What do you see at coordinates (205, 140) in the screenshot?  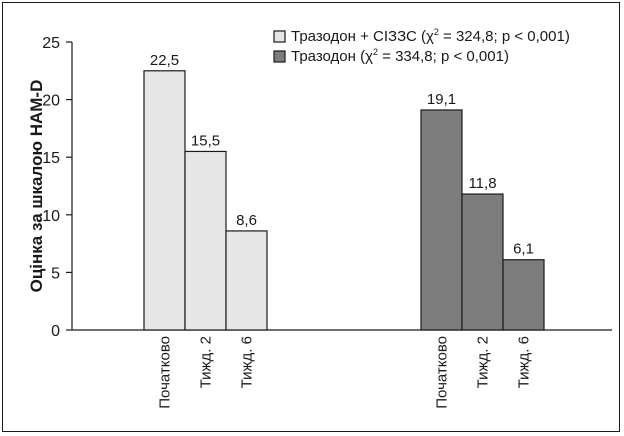 I see `bar-value-label: 15,5` at bounding box center [205, 140].